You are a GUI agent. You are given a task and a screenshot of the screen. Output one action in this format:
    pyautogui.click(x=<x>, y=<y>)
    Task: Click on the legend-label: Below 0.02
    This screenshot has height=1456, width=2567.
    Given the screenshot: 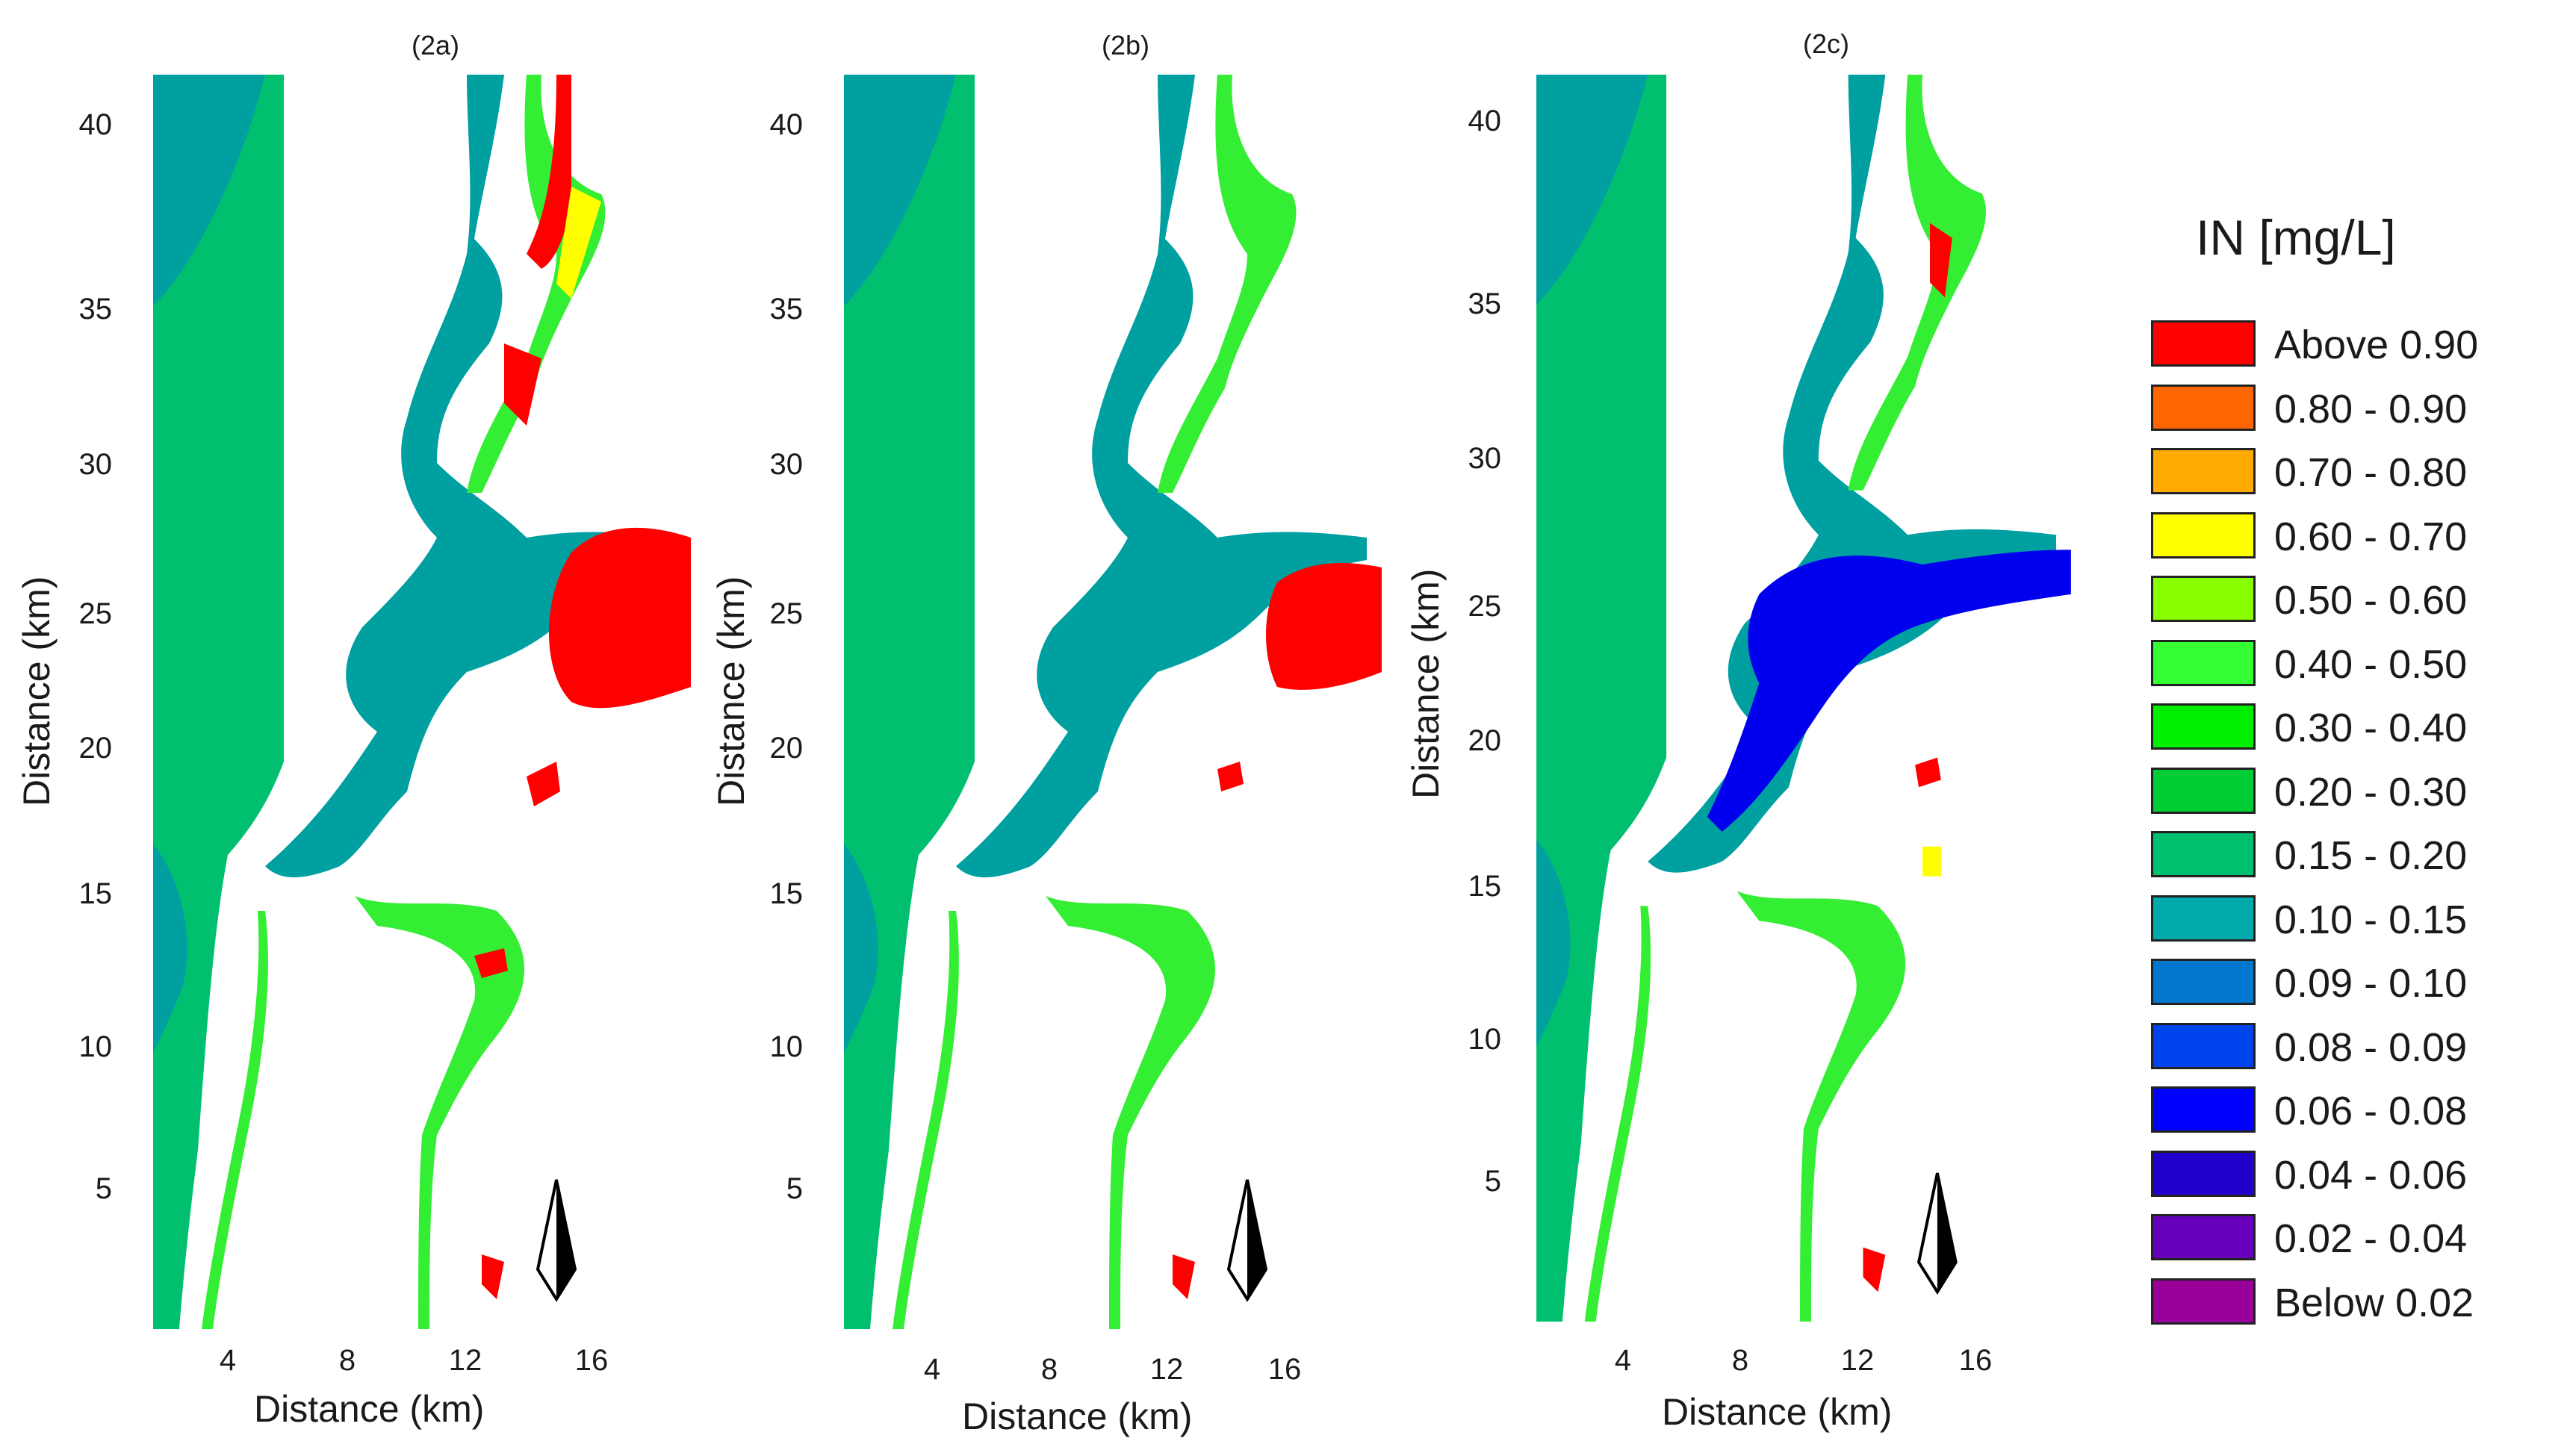 What is the action you would take?
    pyautogui.click(x=2374, y=1302)
    